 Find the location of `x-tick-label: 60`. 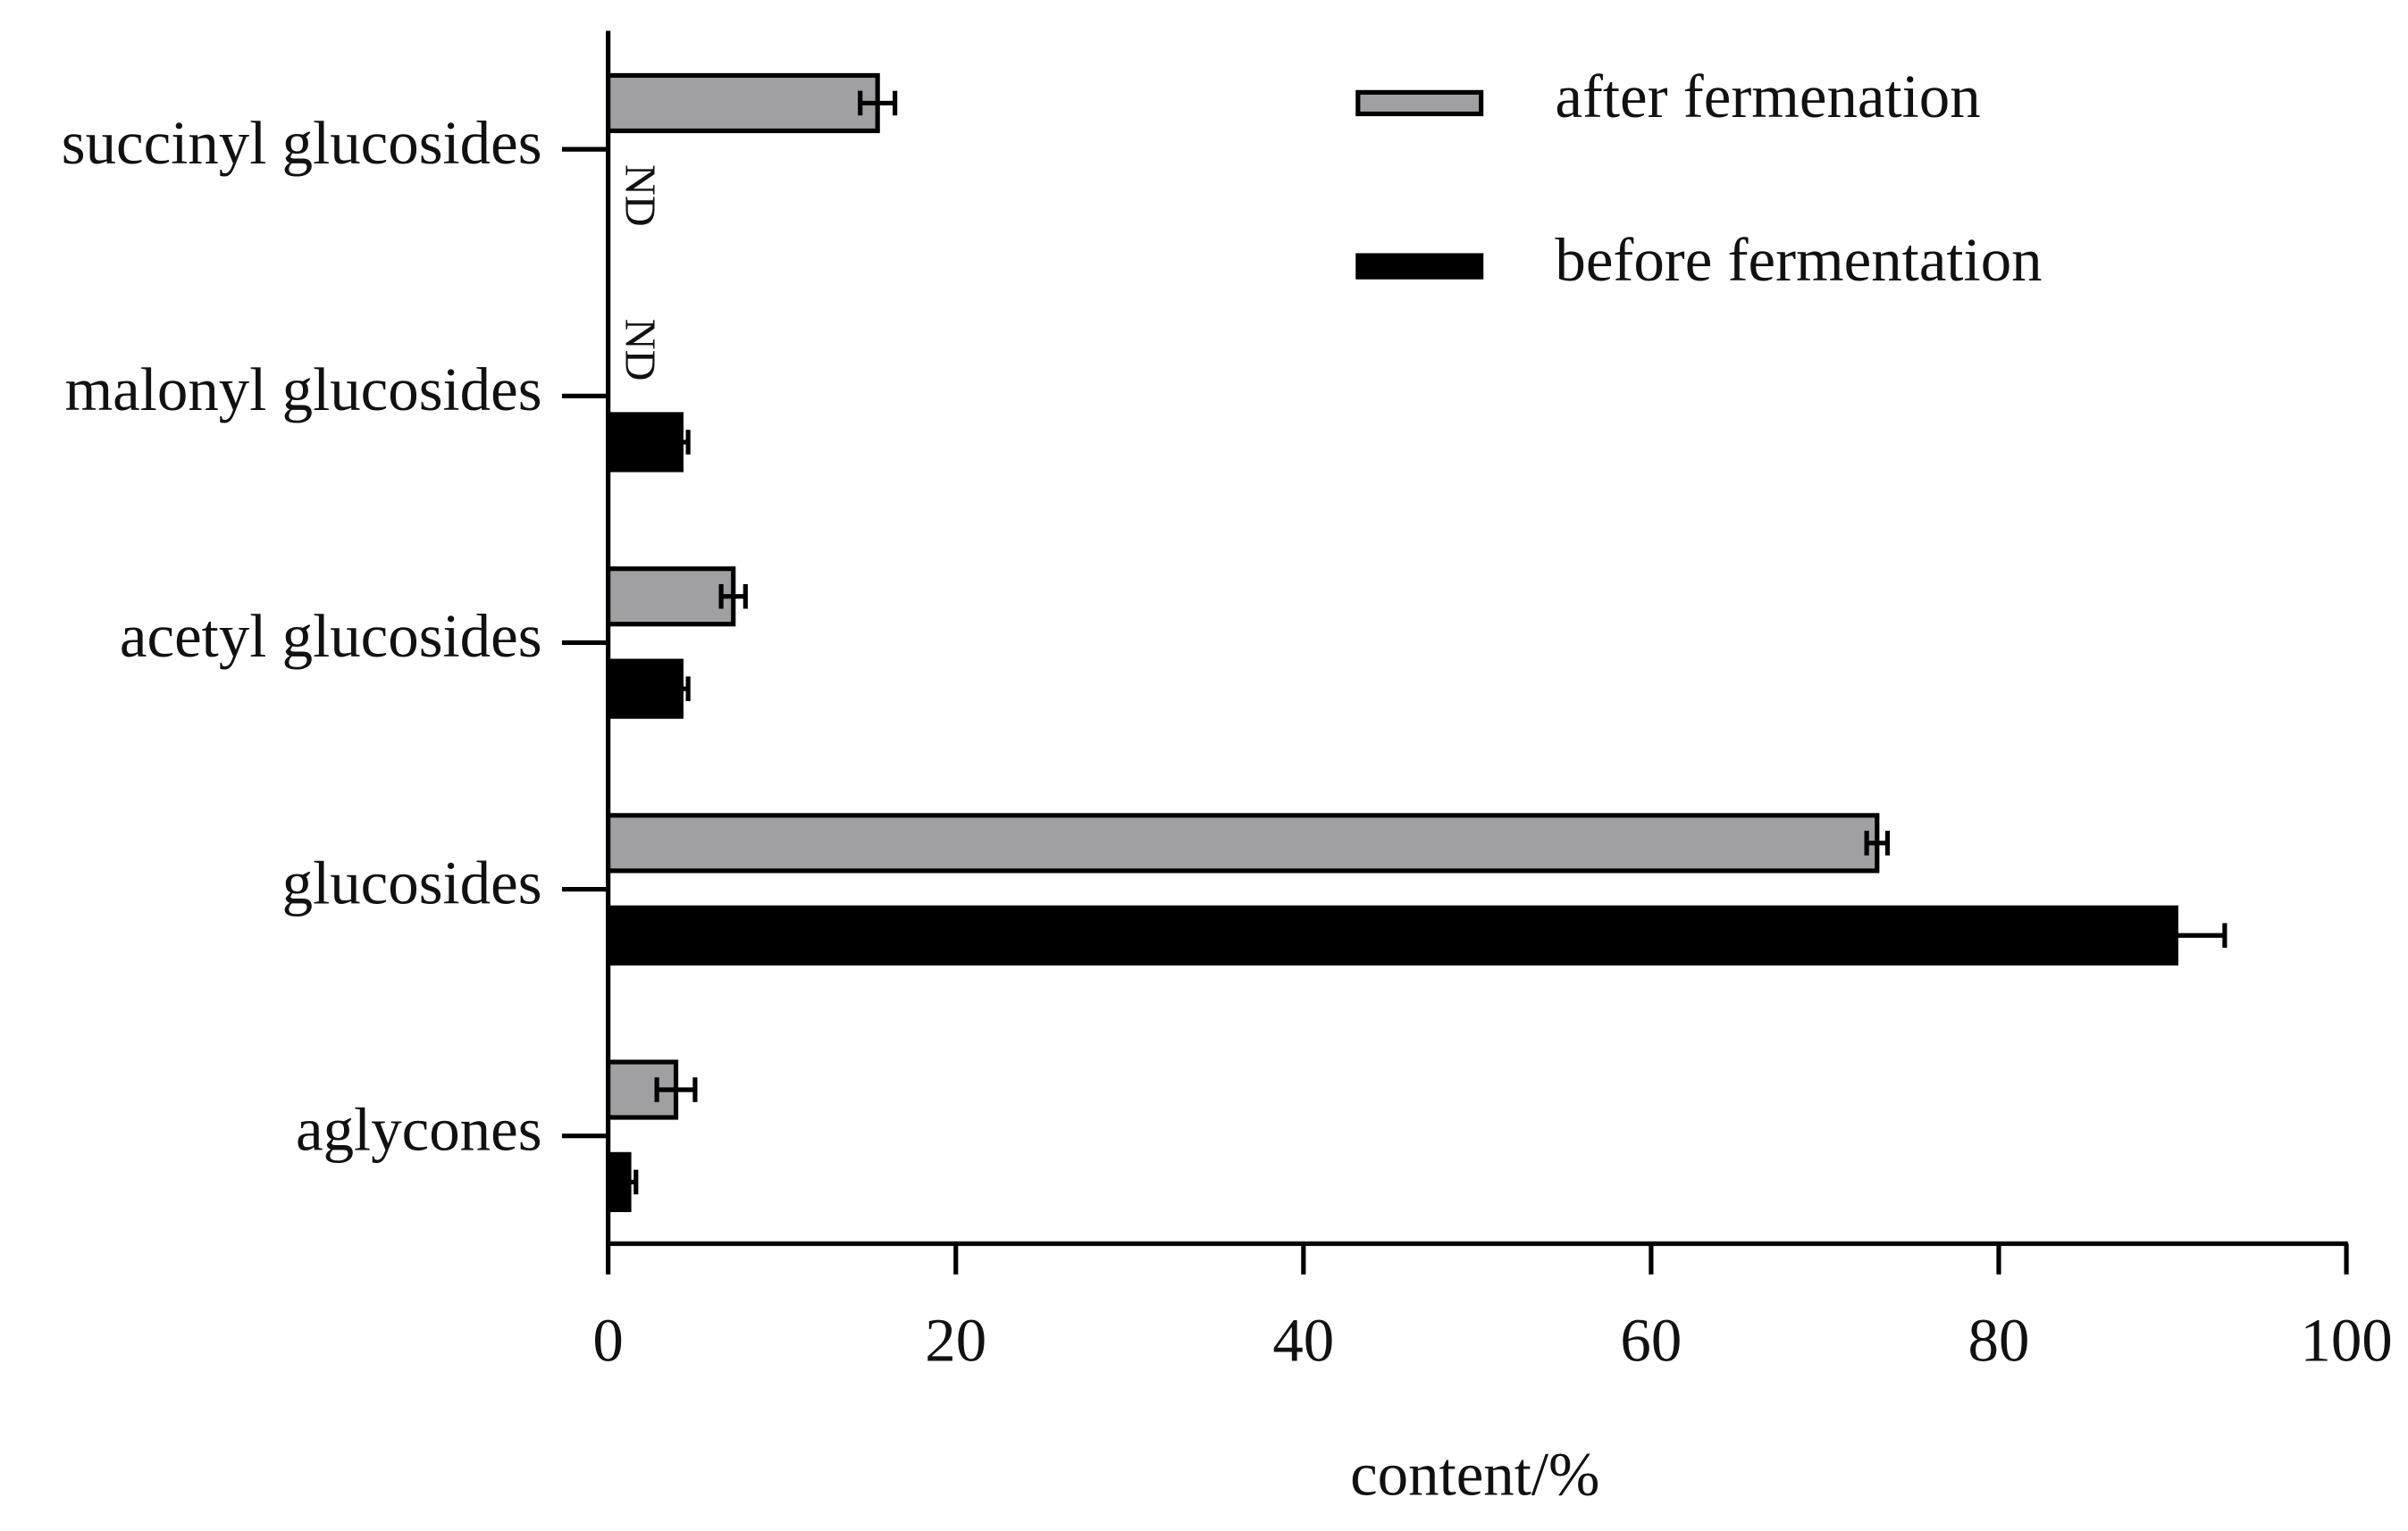

x-tick-label: 60 is located at coordinates (1651, 1341).